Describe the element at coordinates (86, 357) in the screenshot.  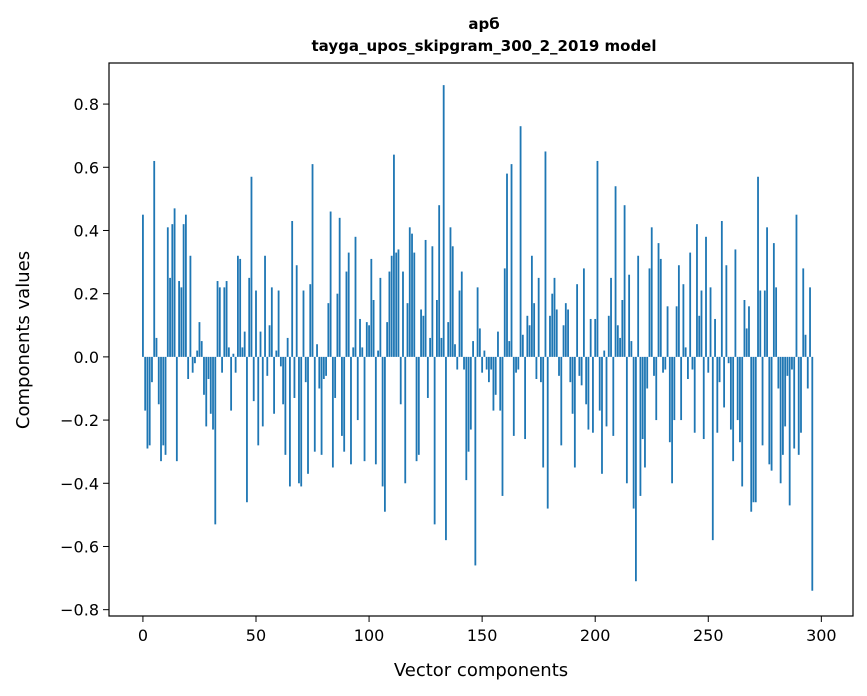
I see `y-tick-label: 0.0` at that location.